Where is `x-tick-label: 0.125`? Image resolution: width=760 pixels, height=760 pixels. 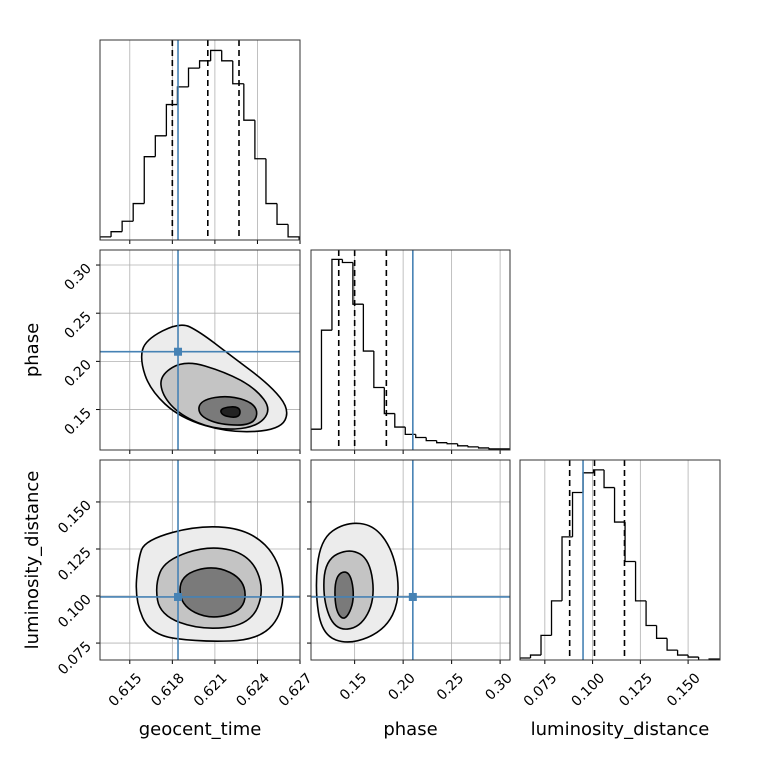
x-tick-label: 0.125 is located at coordinates (636, 690).